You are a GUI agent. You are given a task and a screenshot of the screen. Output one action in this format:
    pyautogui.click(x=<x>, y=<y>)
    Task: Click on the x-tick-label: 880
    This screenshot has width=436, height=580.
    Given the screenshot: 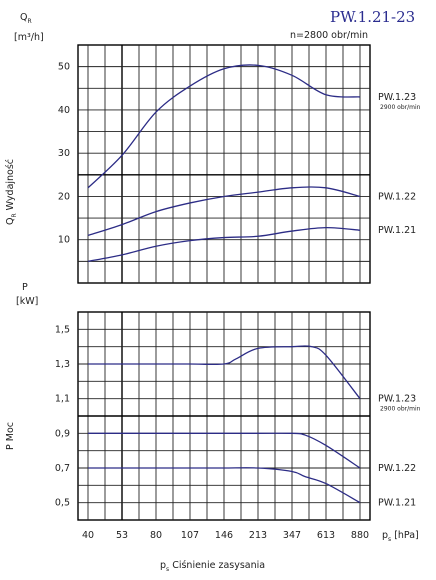 What is the action you would take?
    pyautogui.click(x=360, y=535)
    